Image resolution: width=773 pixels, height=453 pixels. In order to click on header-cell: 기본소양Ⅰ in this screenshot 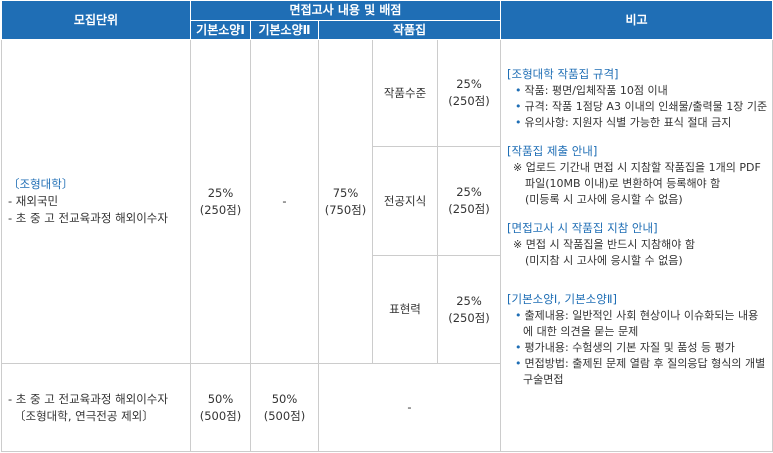, I will do `click(220, 30)`.